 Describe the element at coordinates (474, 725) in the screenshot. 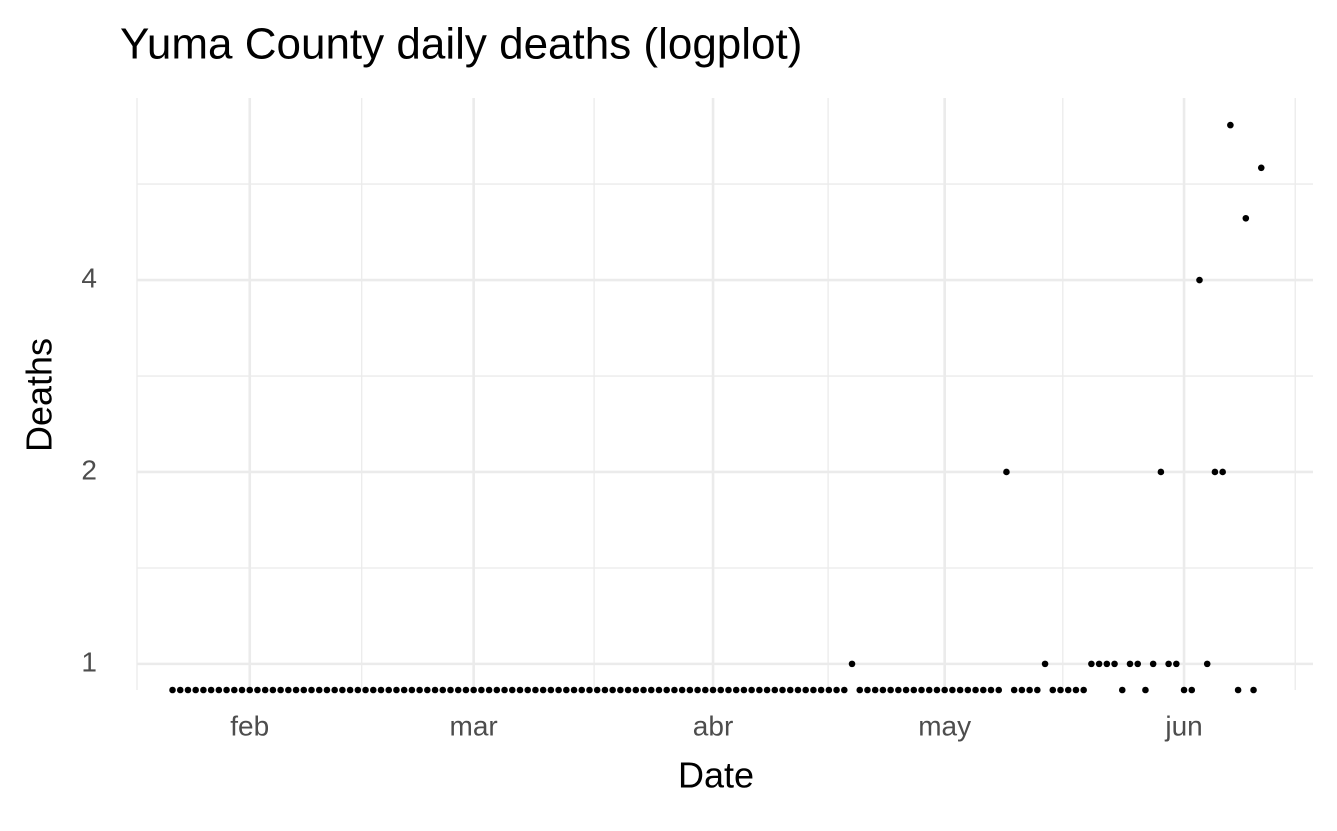

I see `x-tick-label: mar` at that location.